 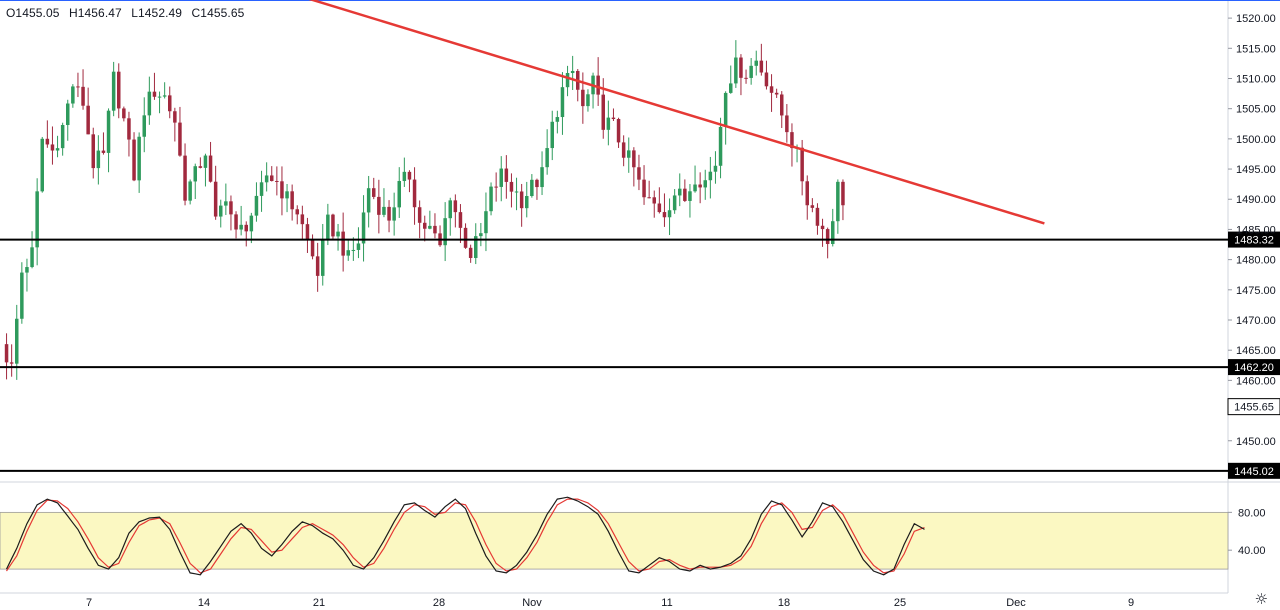 I want to click on level-price-label: 1445.02, so click(x=1254, y=472).